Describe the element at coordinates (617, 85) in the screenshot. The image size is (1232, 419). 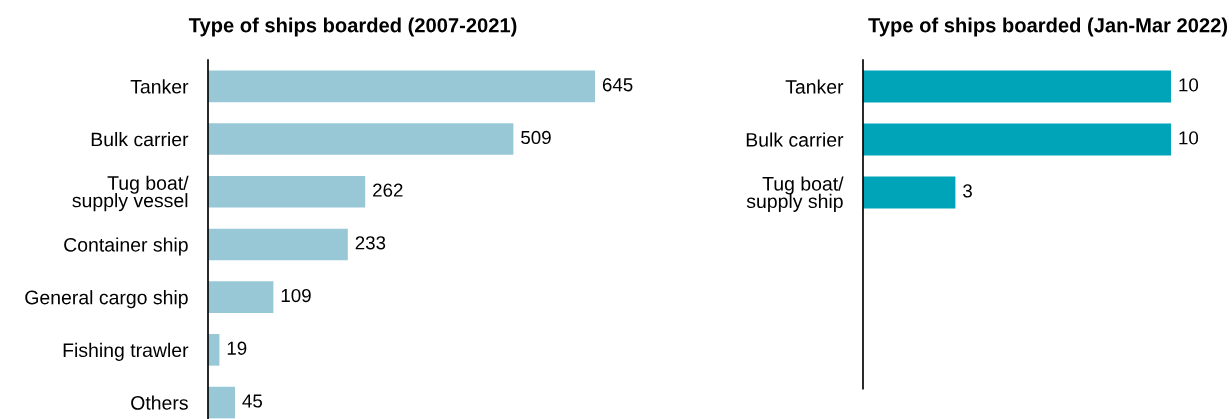
I see `data-label: 645` at that location.